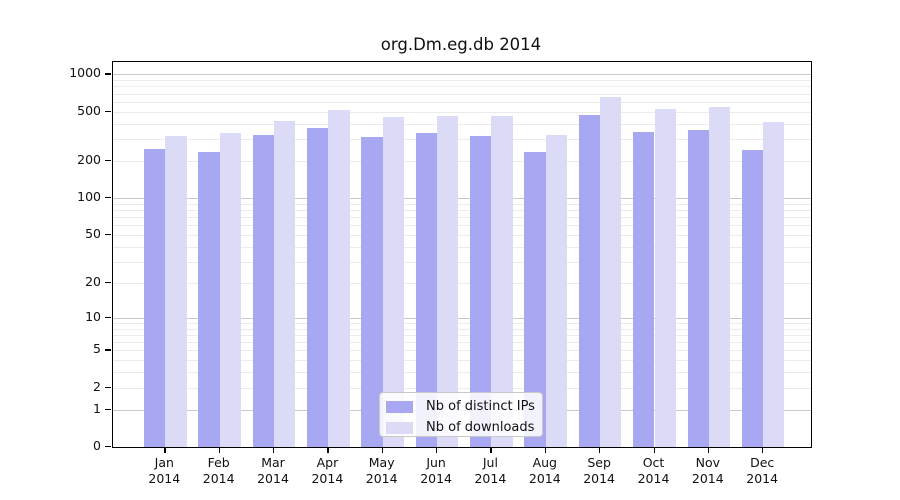 The image size is (900, 500). I want to click on x-axis-tick-label-jan: Jan 2014, so click(164, 470).